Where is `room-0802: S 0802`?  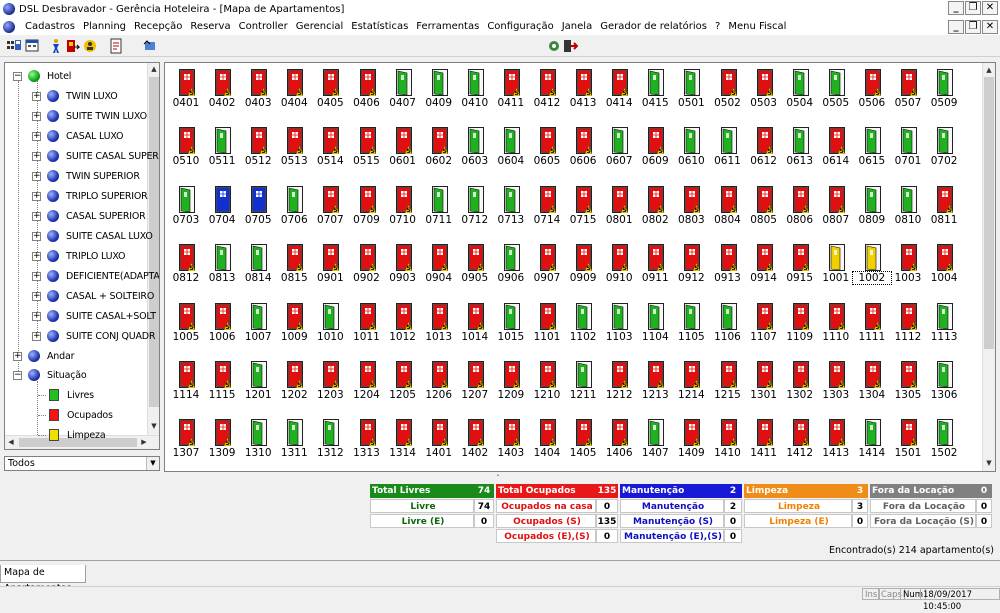
room-0802: S 0802 is located at coordinates (655, 210).